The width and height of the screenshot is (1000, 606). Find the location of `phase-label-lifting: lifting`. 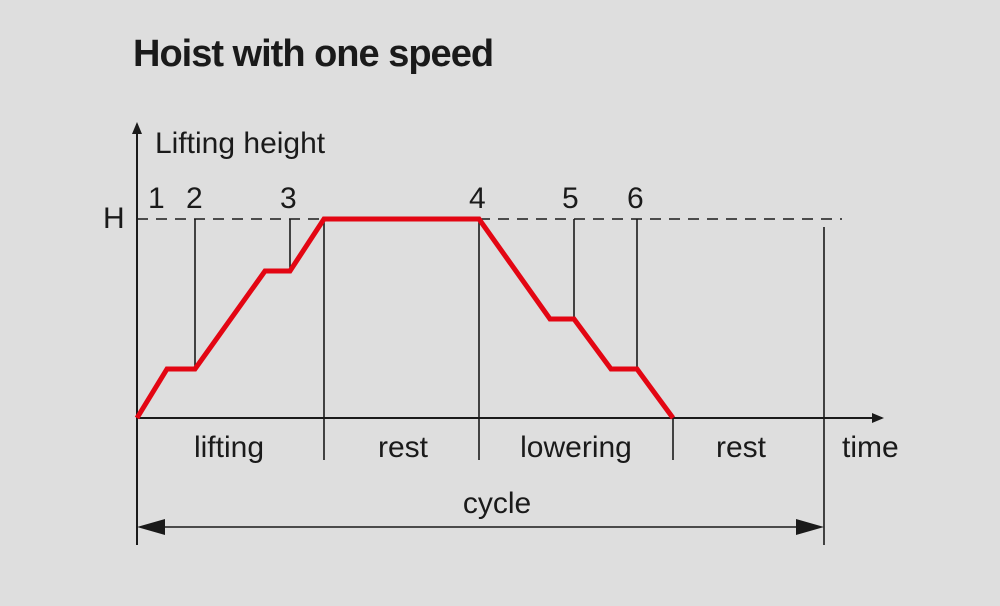

phase-label-lifting: lifting is located at coordinates (229, 447).